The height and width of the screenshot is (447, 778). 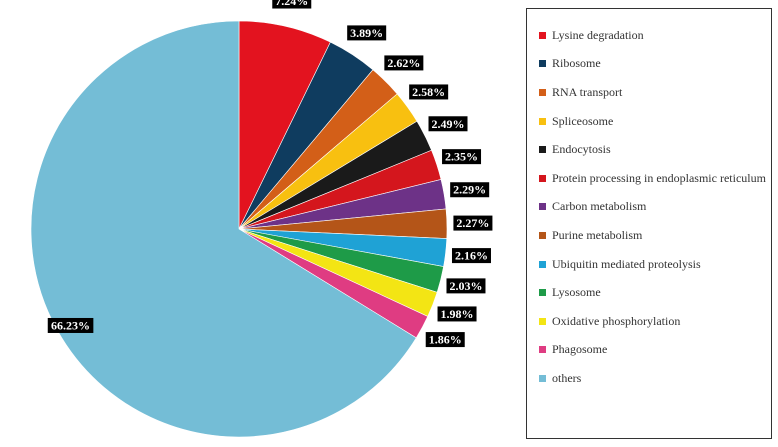 I want to click on data-label-carbon-metabolism: 2.29%, so click(x=470, y=190).